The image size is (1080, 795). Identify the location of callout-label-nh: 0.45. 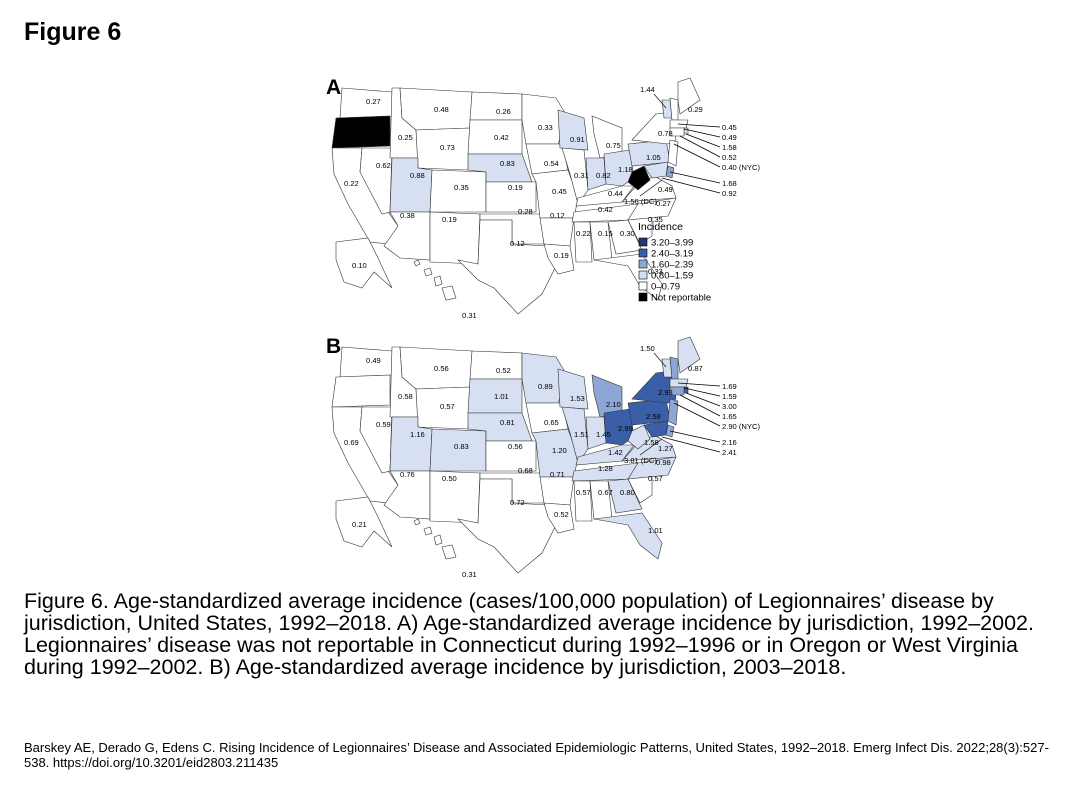
(729, 127).